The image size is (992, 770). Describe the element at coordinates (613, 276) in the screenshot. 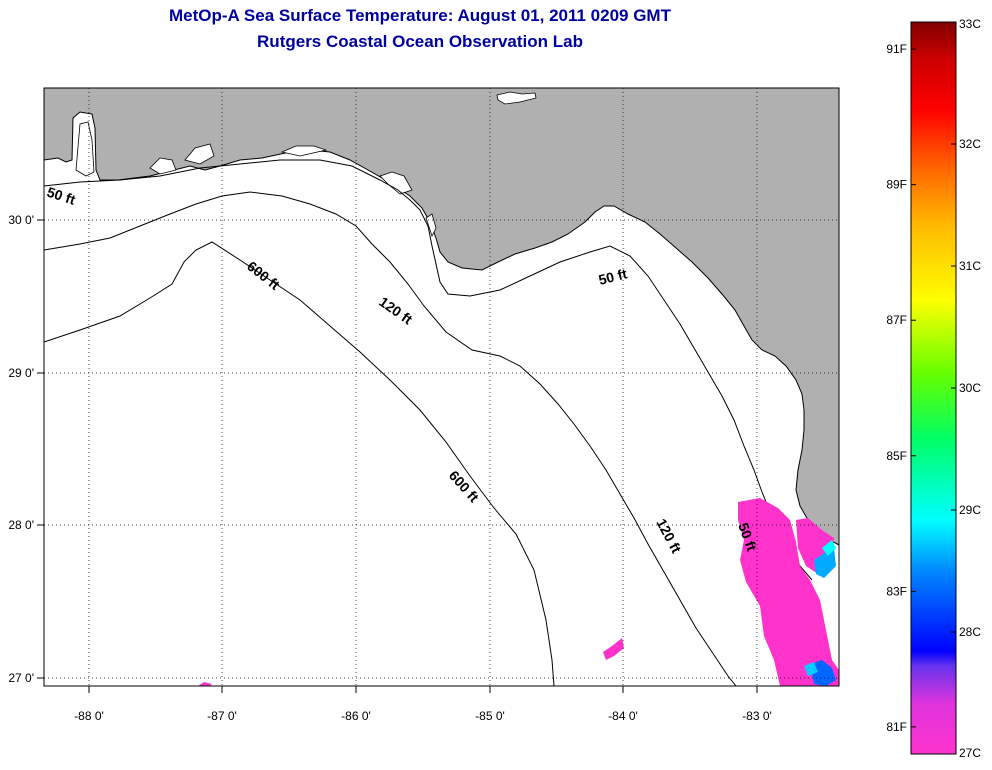

I see `isobath-label: 50 ft` at that location.